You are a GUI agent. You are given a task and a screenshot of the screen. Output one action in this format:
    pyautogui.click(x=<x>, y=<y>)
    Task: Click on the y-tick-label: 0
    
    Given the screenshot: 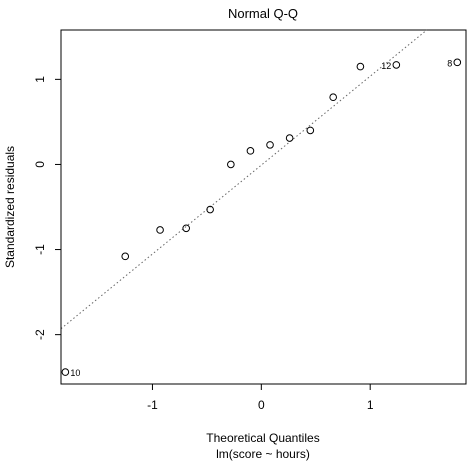 What is the action you would take?
    pyautogui.click(x=40, y=164)
    